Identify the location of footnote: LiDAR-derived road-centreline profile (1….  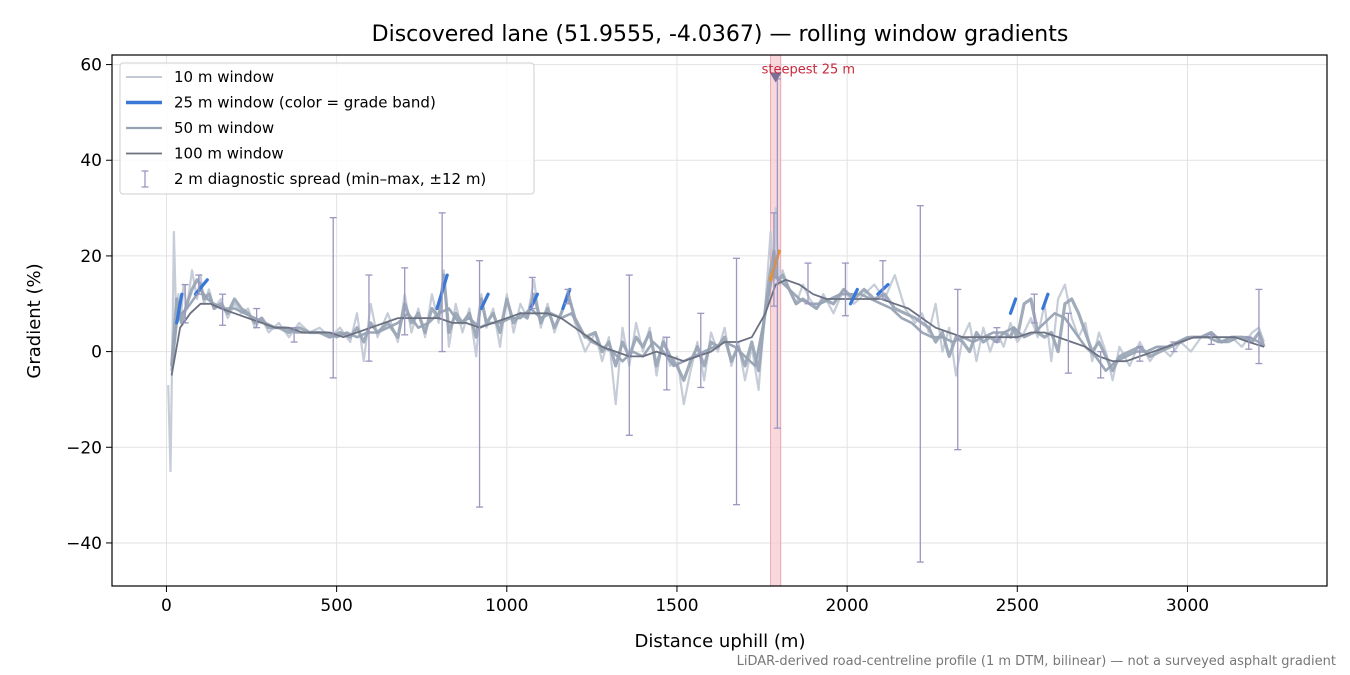
(1036, 661).